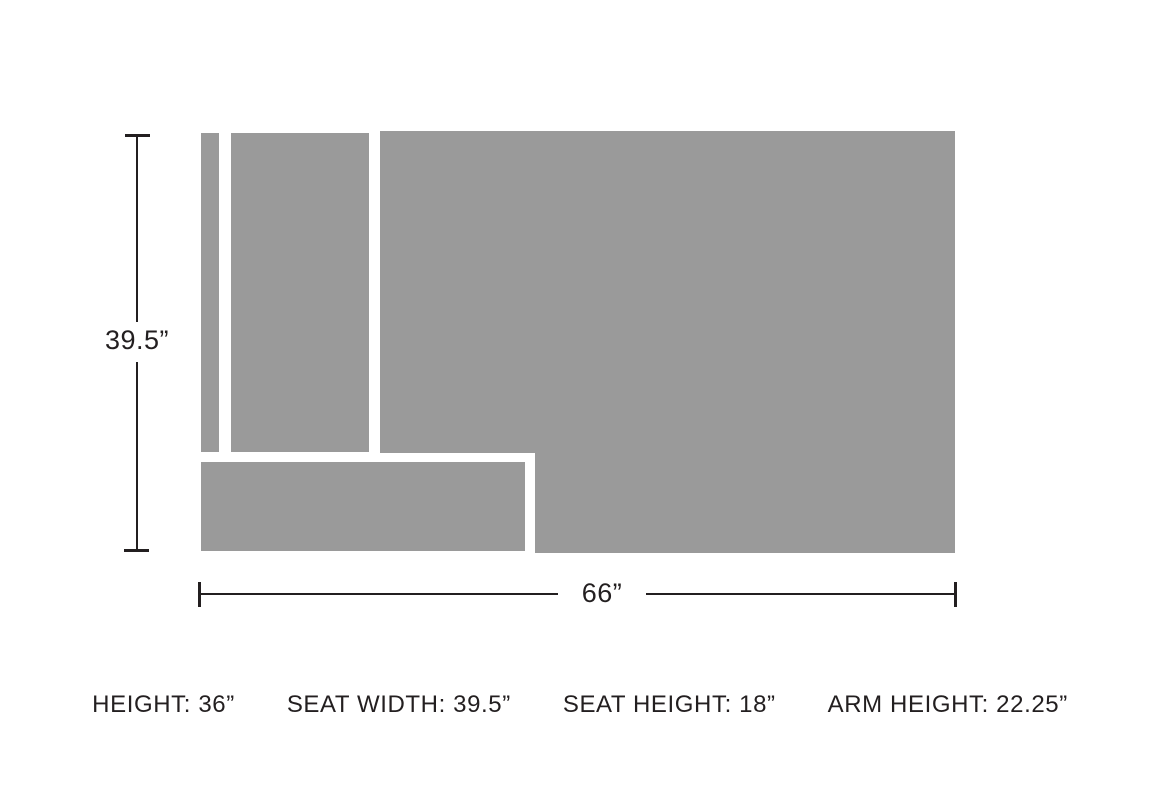  I want to click on vertical-dimension-line-upper, so click(137, 229).